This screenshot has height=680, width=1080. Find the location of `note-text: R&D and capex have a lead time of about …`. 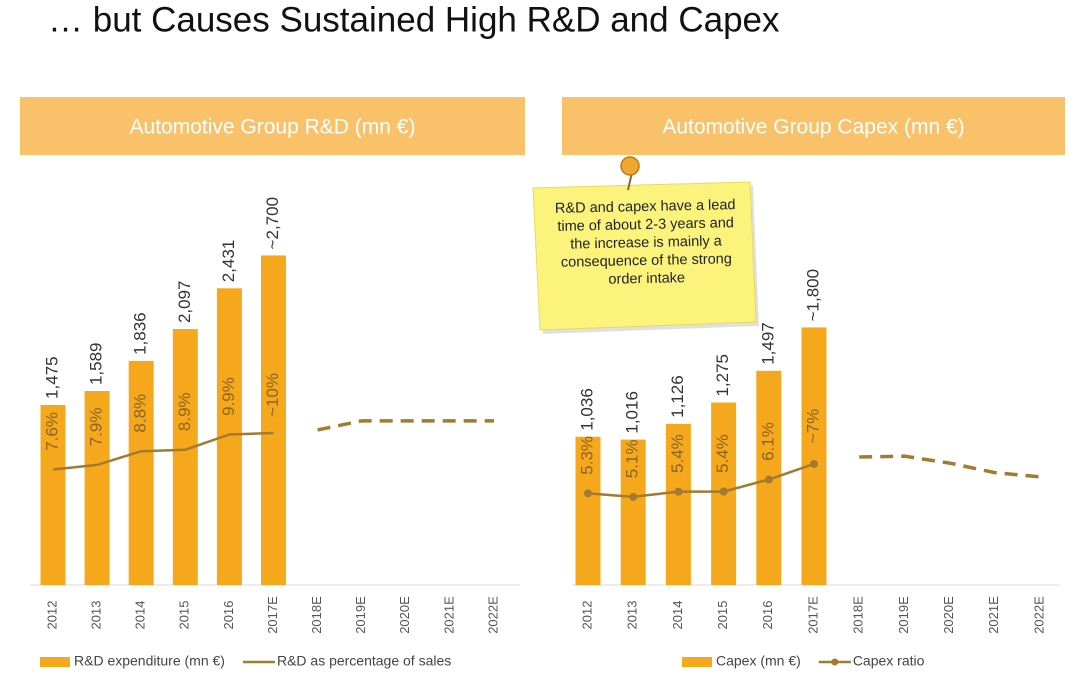

note-text: R&D and capex have a lead time of about … is located at coordinates (645, 242).